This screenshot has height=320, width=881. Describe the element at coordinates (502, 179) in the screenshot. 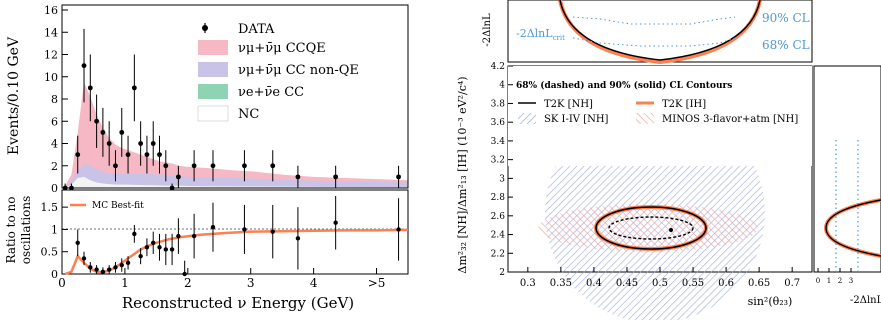

I see `contour-y-tick-label: 3` at that location.